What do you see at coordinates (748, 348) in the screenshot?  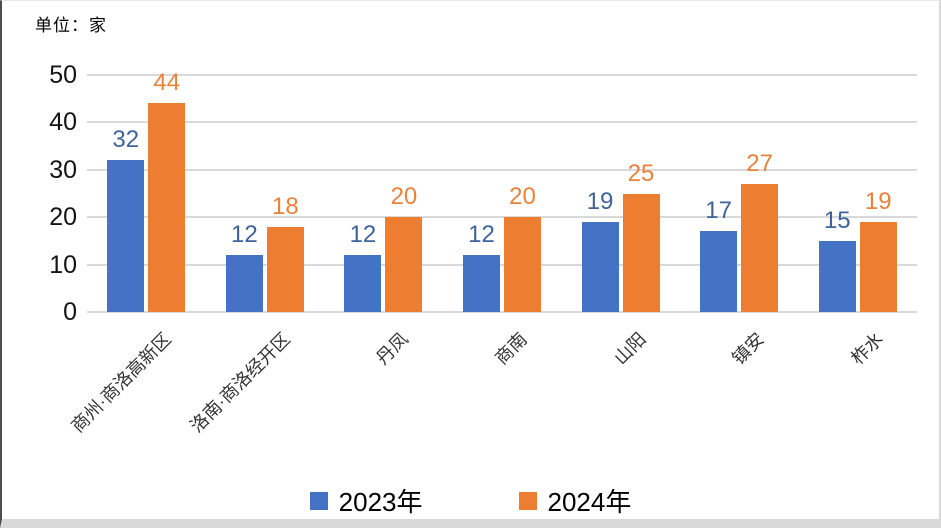 I see `x-axis-label-镇安: 镇安` at bounding box center [748, 348].